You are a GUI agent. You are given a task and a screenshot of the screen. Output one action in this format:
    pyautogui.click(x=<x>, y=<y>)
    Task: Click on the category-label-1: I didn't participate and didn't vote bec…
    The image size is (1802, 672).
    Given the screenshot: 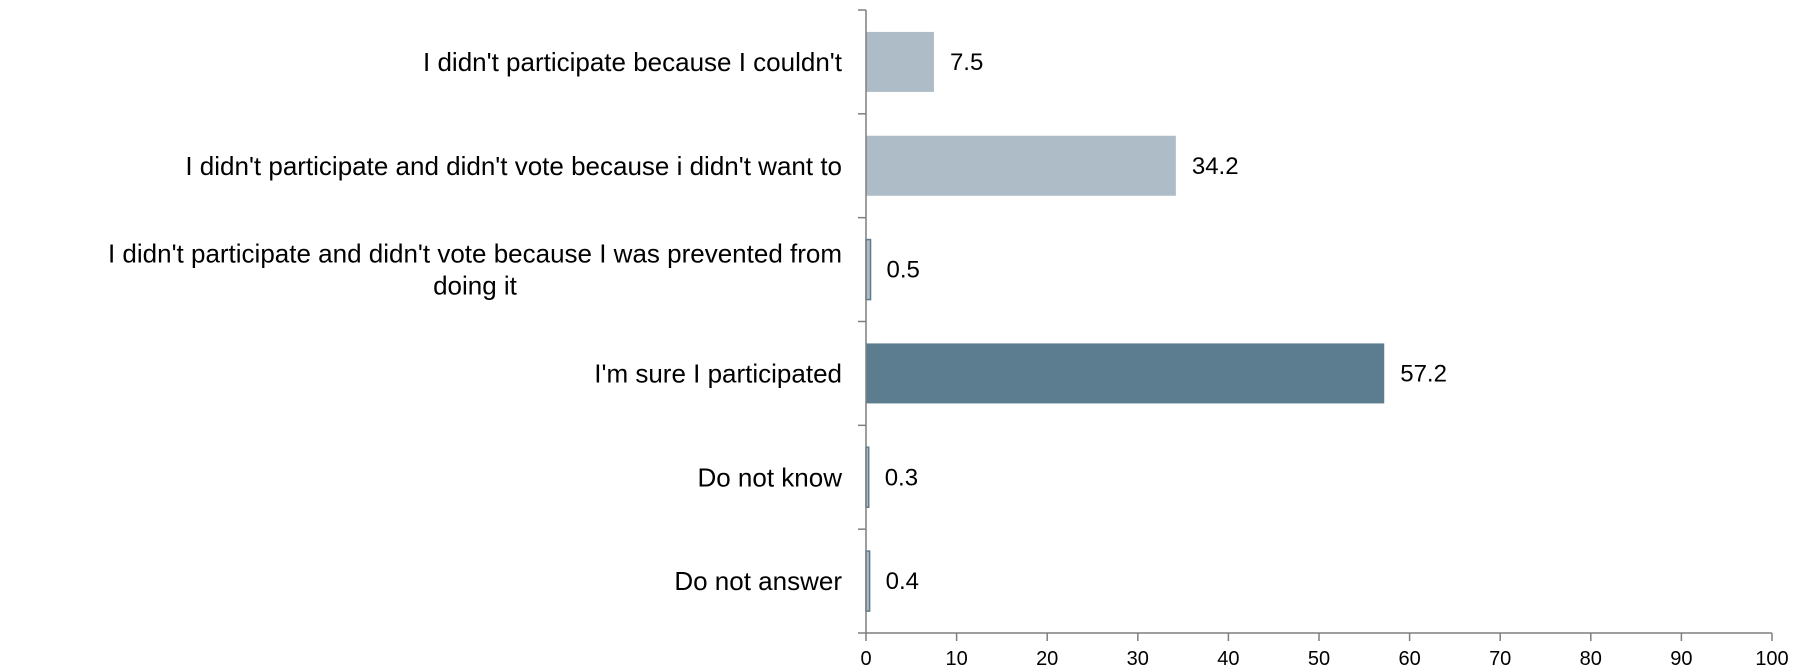 What is the action you would take?
    pyautogui.click(x=513, y=166)
    